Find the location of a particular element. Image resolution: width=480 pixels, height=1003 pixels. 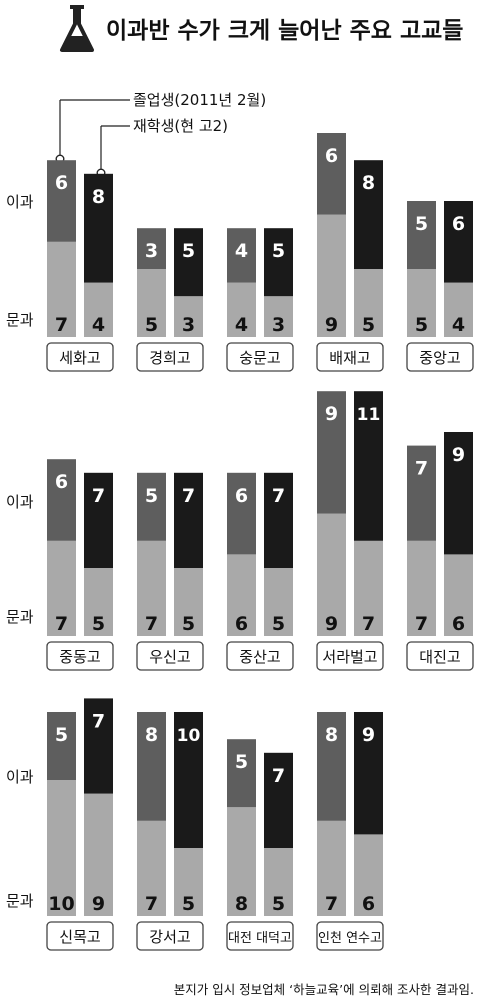

school-label: 세화고 is located at coordinates (80, 357).